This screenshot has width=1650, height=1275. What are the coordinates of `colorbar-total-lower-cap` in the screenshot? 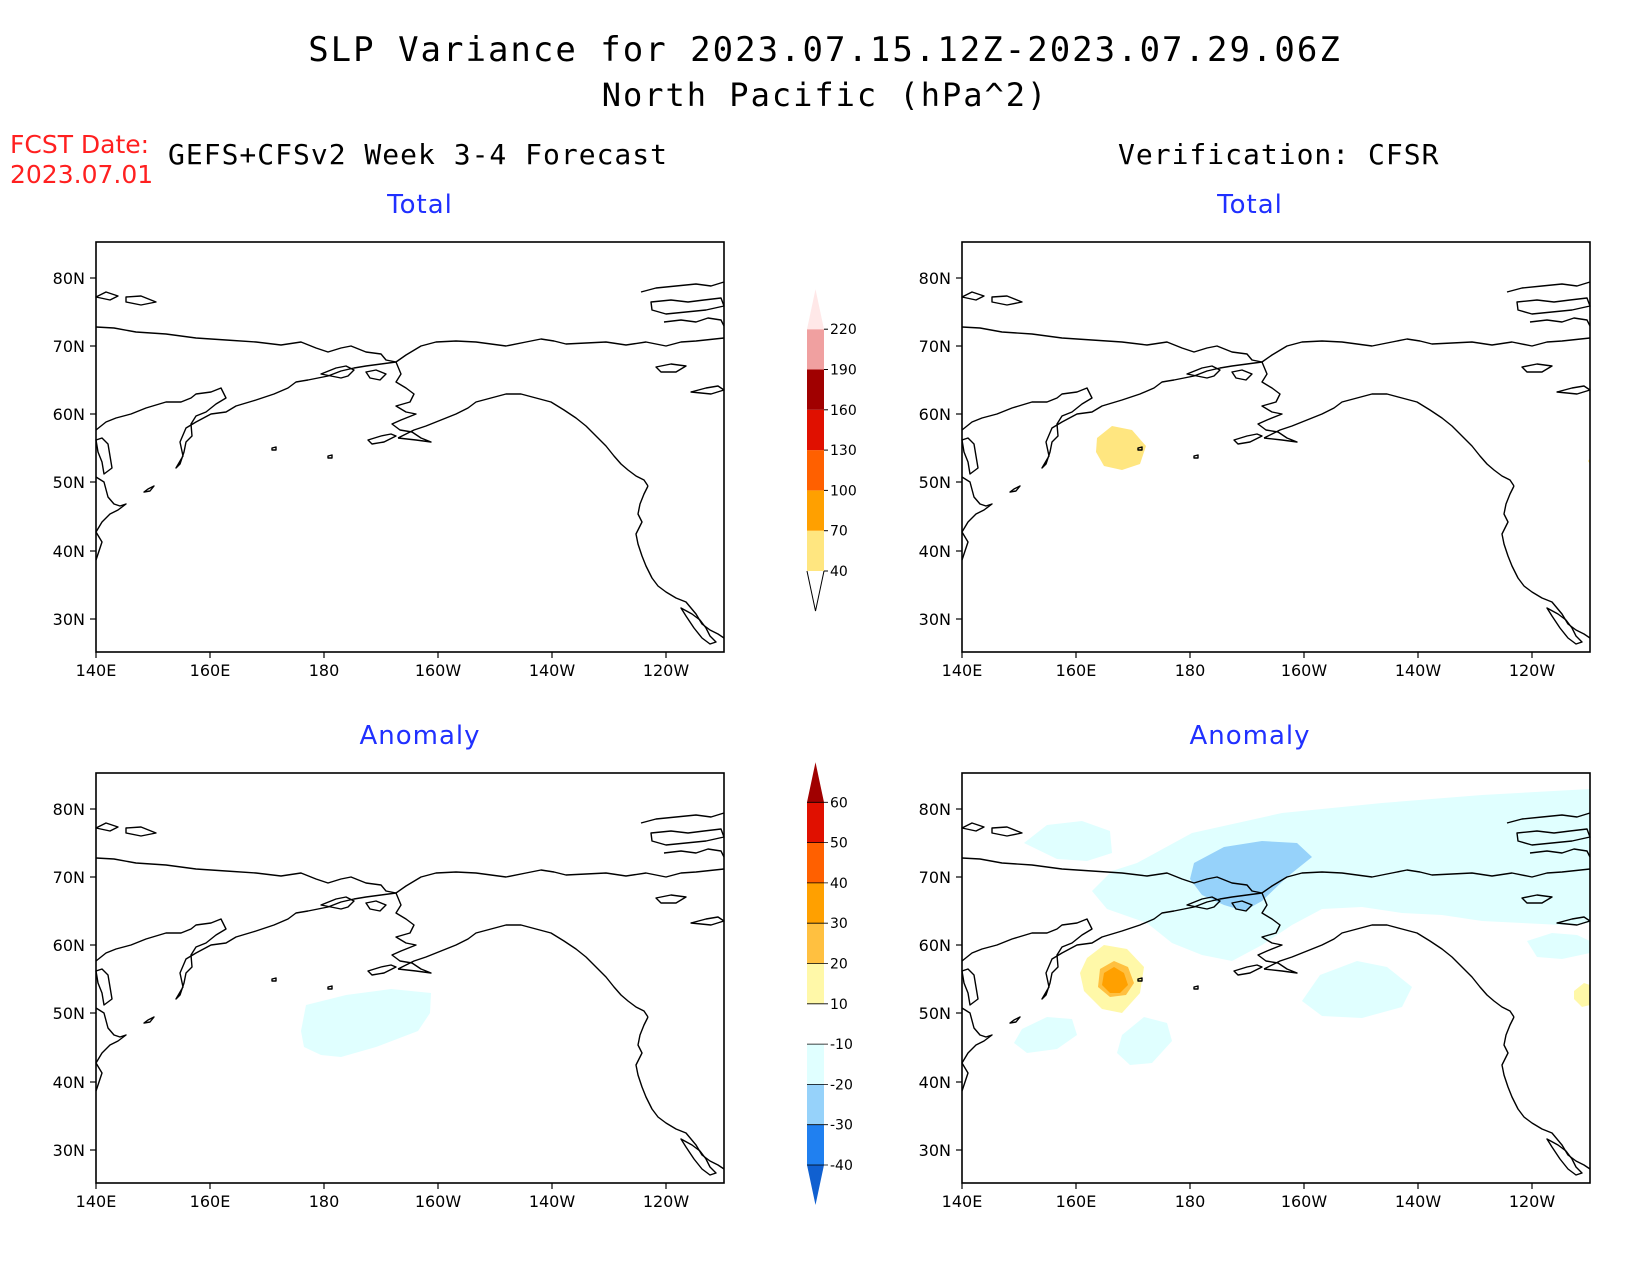 It's located at (815, 591).